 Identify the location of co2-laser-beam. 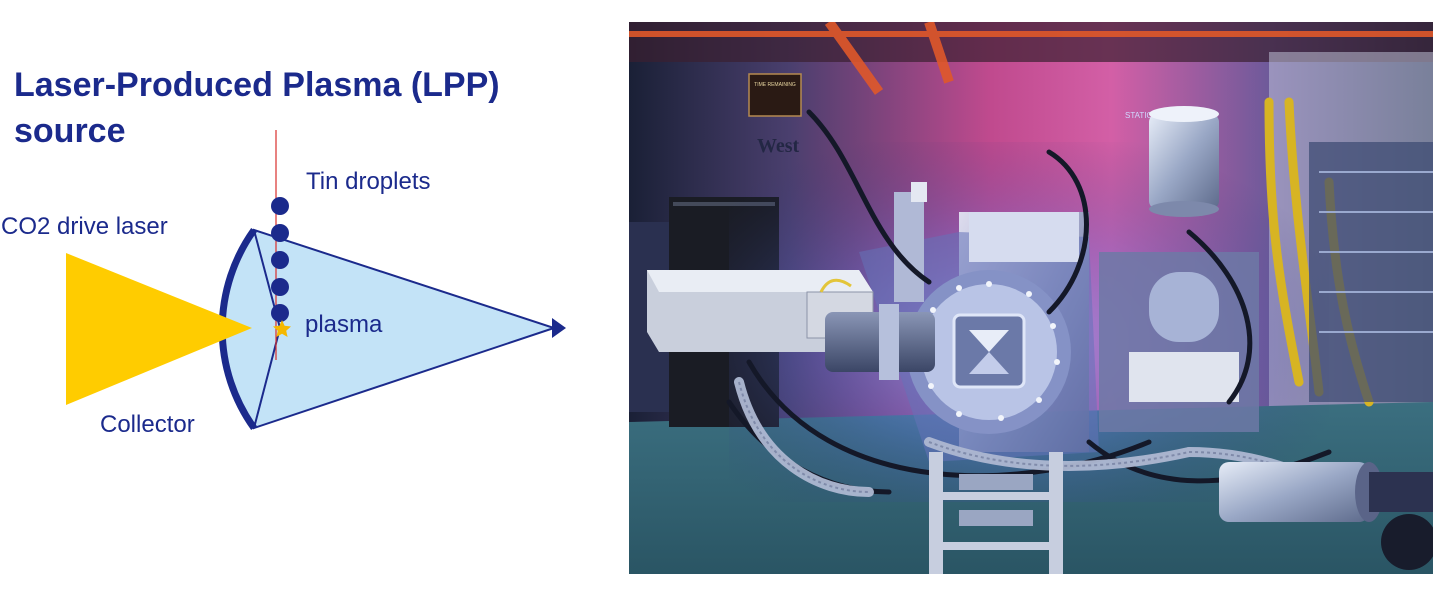
(159, 329).